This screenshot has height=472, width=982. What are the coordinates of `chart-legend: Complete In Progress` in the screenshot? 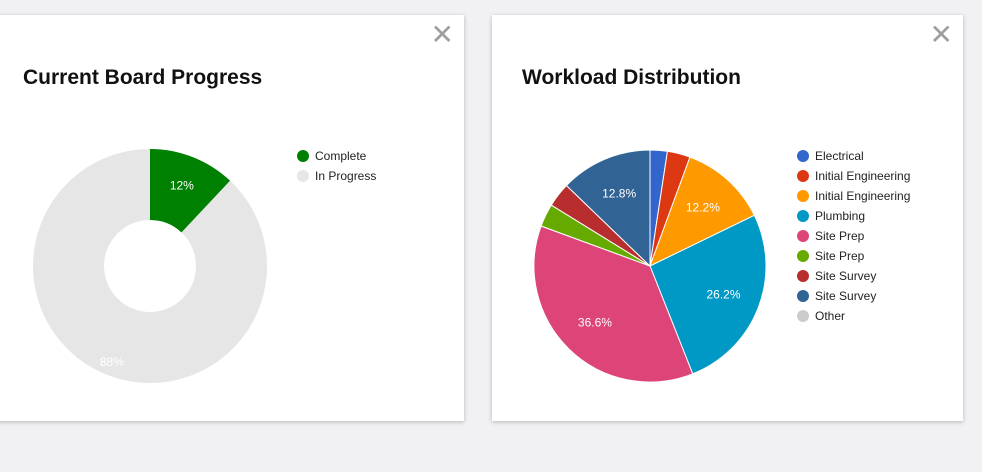 It's located at (336, 166).